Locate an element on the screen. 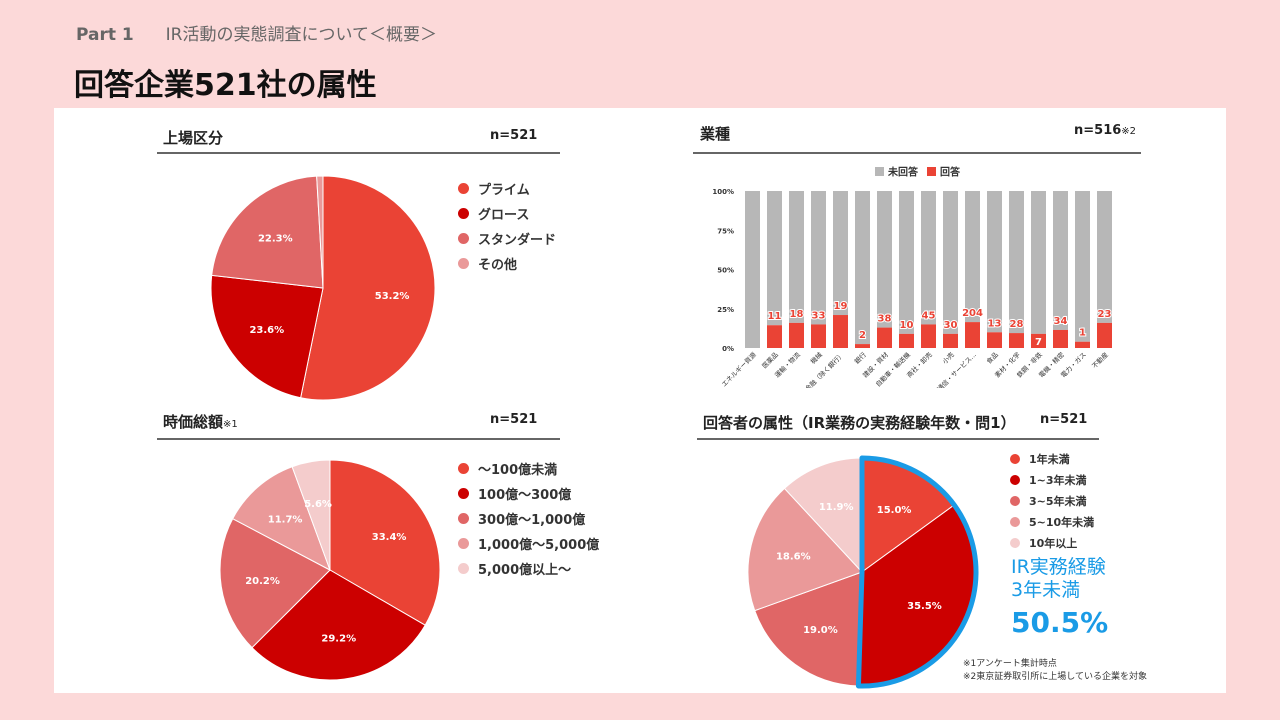 This screenshot has width=1280, height=720. respondent-highlight-outline is located at coordinates (917, 572).